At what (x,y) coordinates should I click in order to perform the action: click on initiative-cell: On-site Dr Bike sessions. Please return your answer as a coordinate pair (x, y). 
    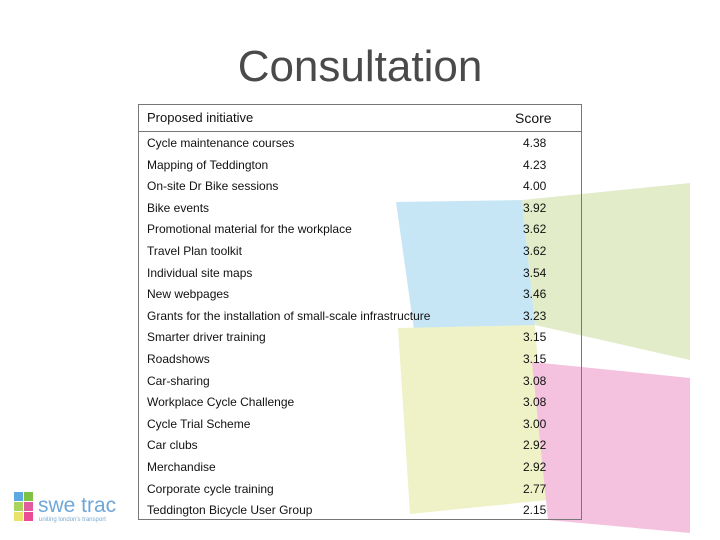
    Looking at the image, I should click on (213, 186).